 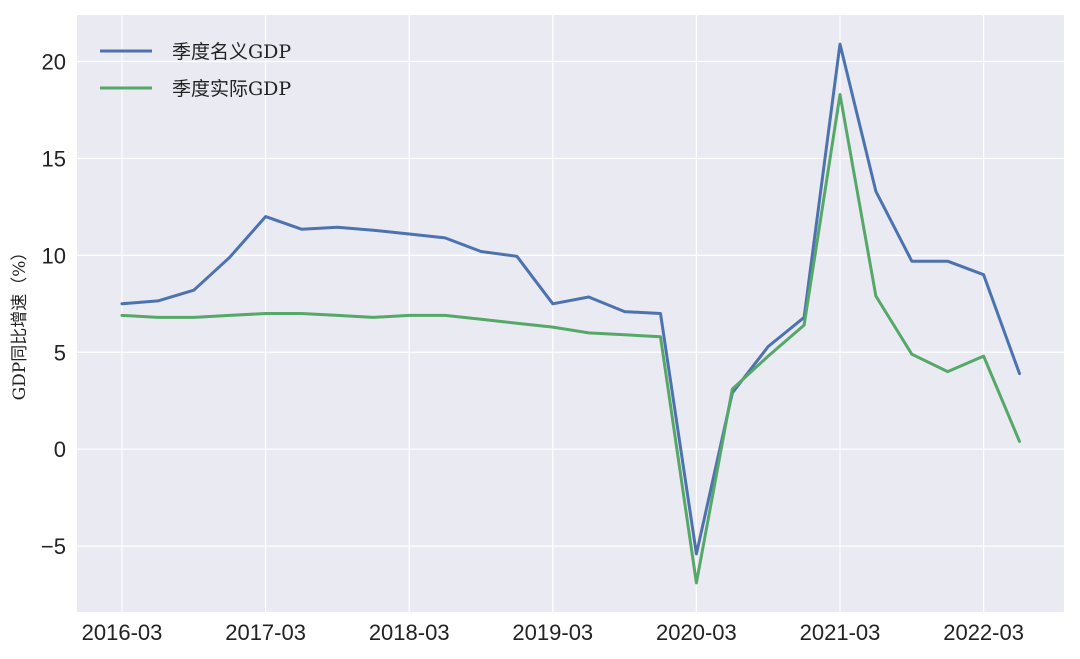 What do you see at coordinates (840, 632) in the screenshot?
I see `x-tick-label: 2021-03` at bounding box center [840, 632].